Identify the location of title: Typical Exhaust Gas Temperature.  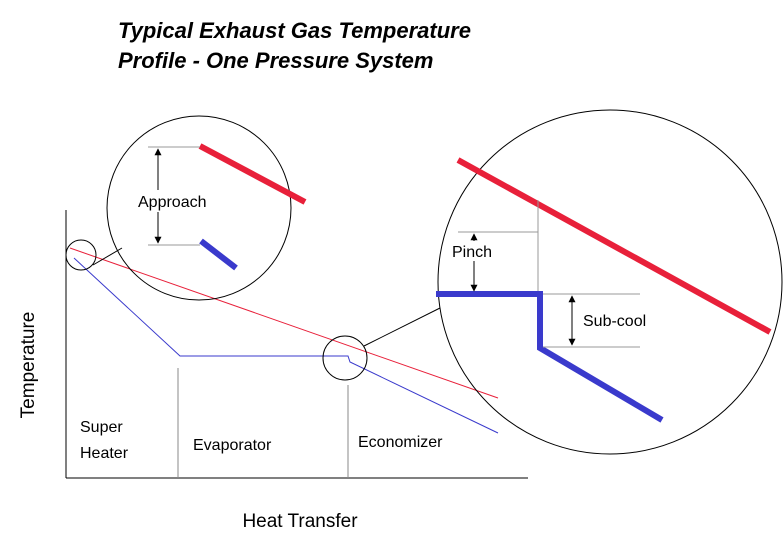
(294, 30).